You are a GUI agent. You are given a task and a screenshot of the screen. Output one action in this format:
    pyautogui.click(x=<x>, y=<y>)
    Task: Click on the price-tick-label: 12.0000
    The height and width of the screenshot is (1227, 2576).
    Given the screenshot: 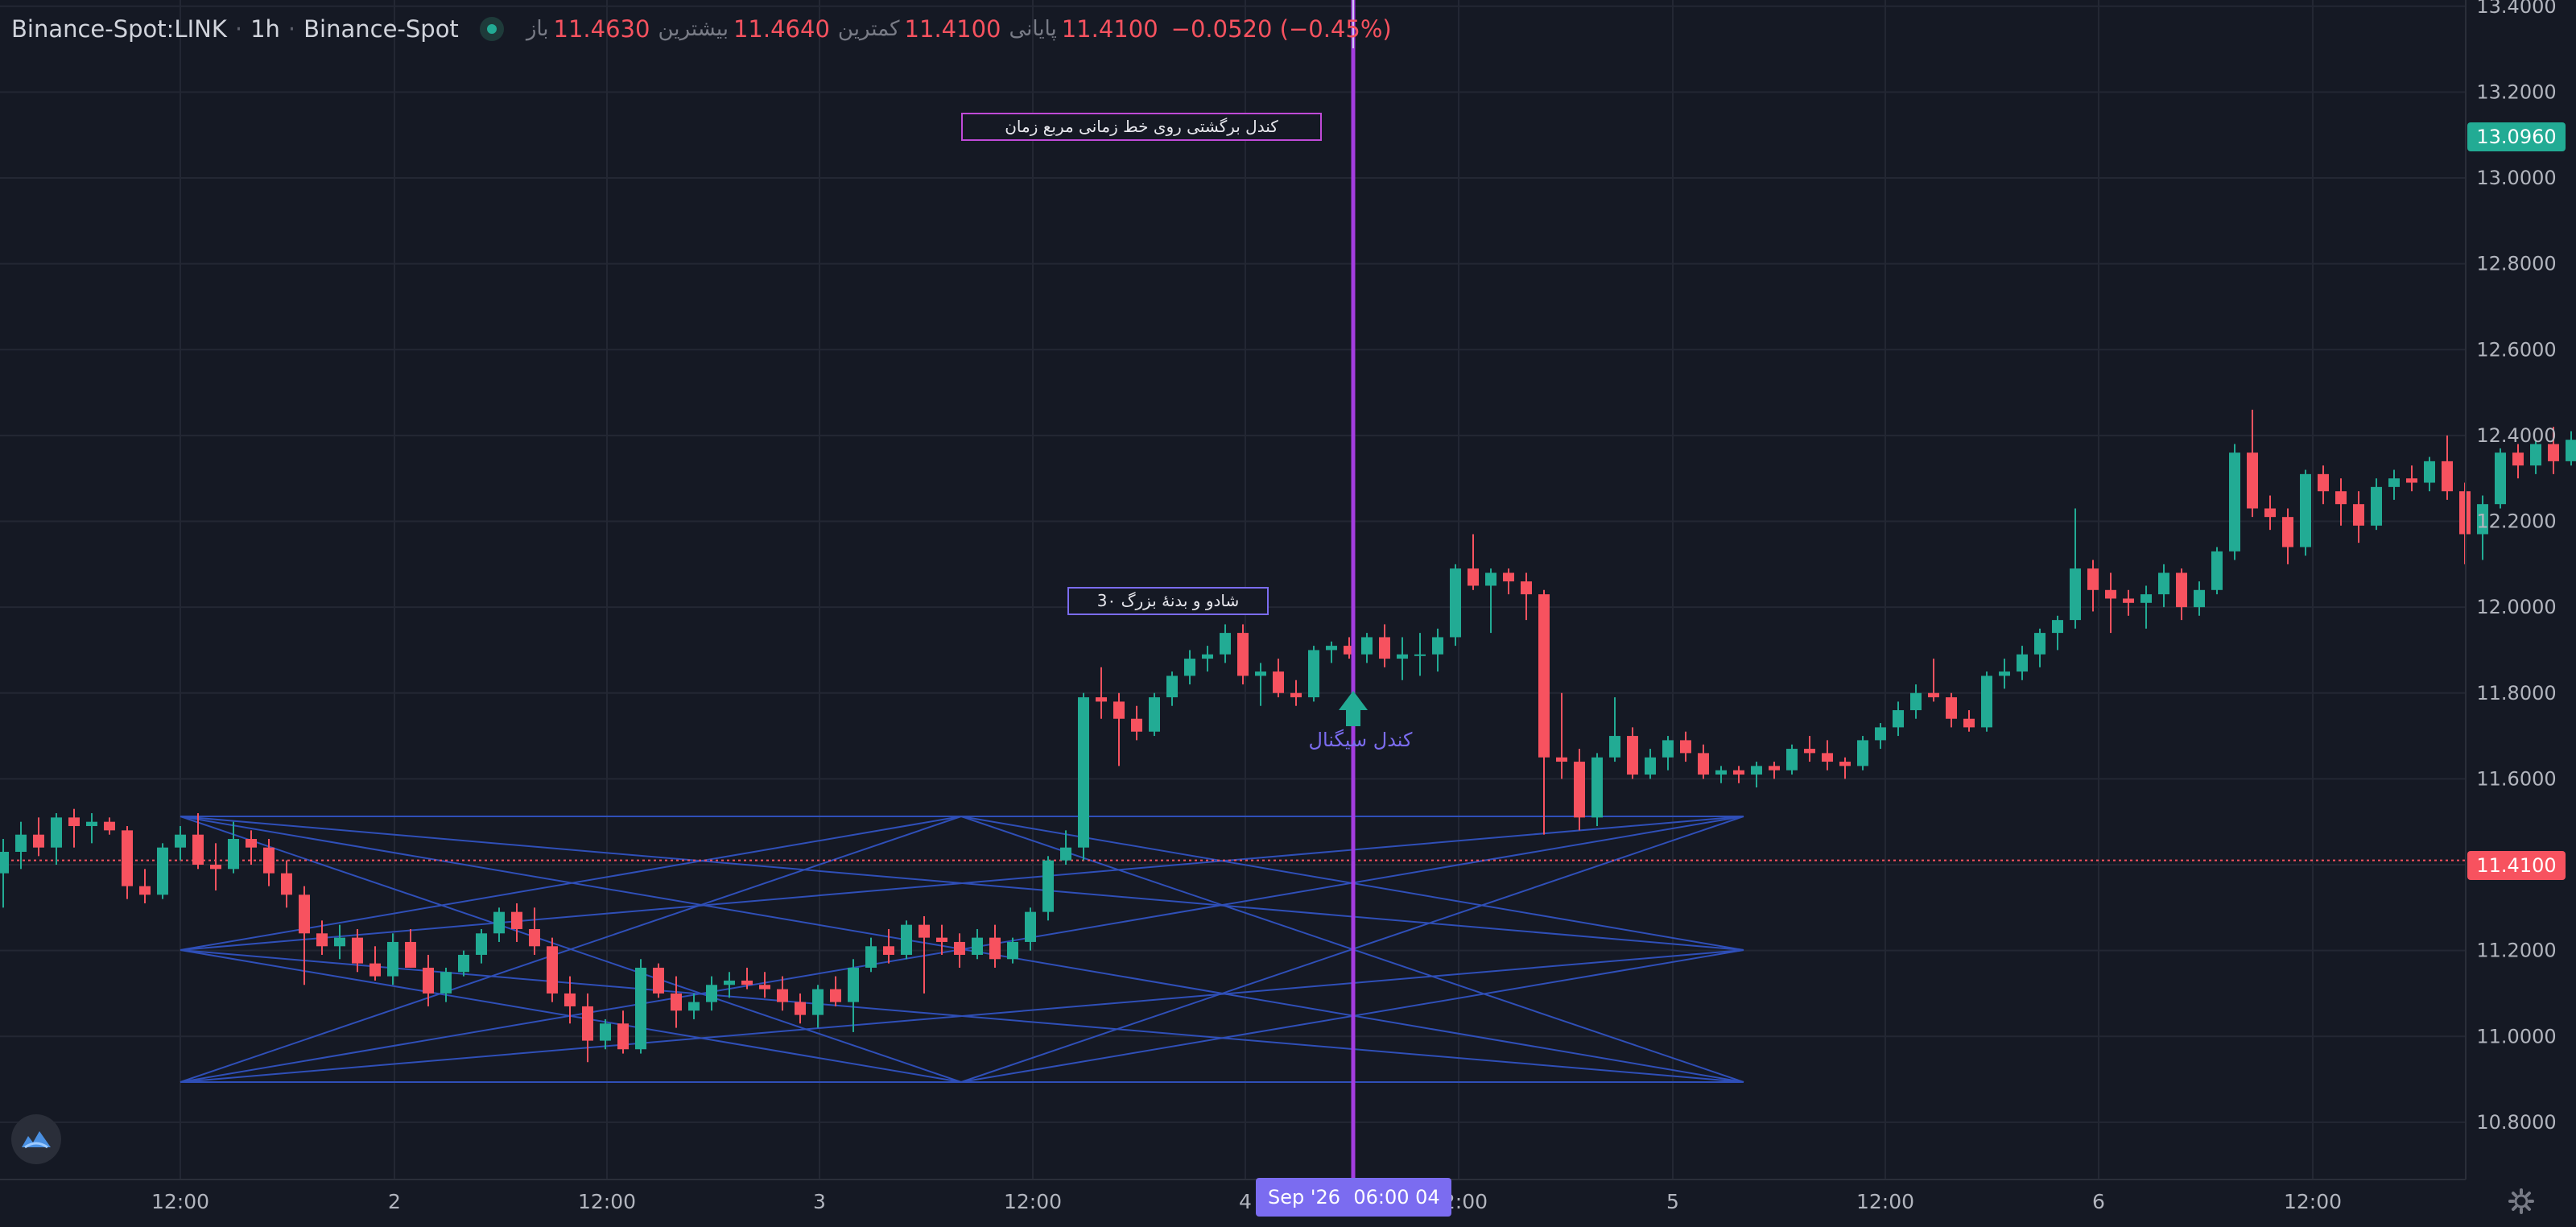 What is the action you would take?
    pyautogui.click(x=2516, y=607)
    